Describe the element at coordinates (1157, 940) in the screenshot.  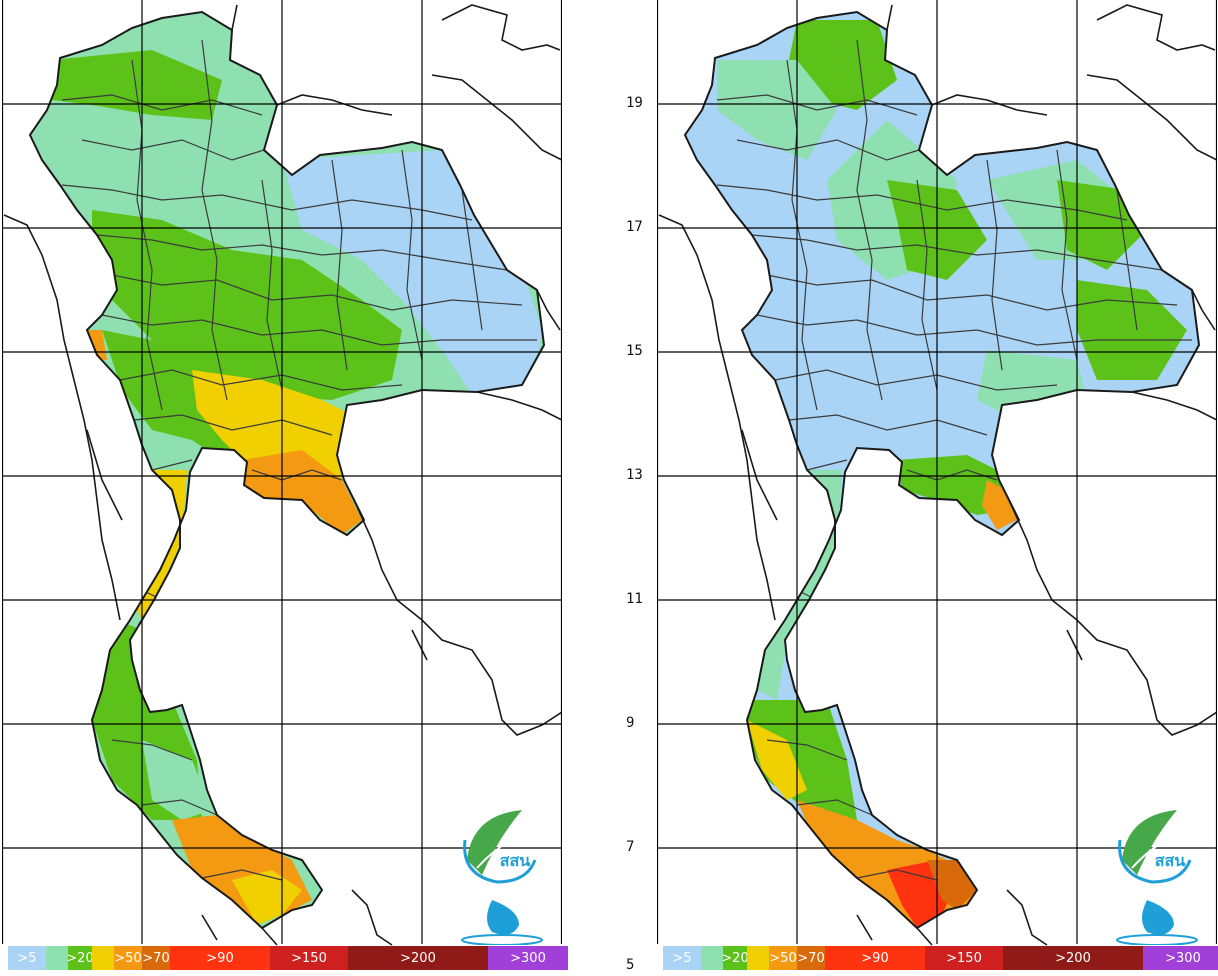
I see `ripple-icon` at that location.